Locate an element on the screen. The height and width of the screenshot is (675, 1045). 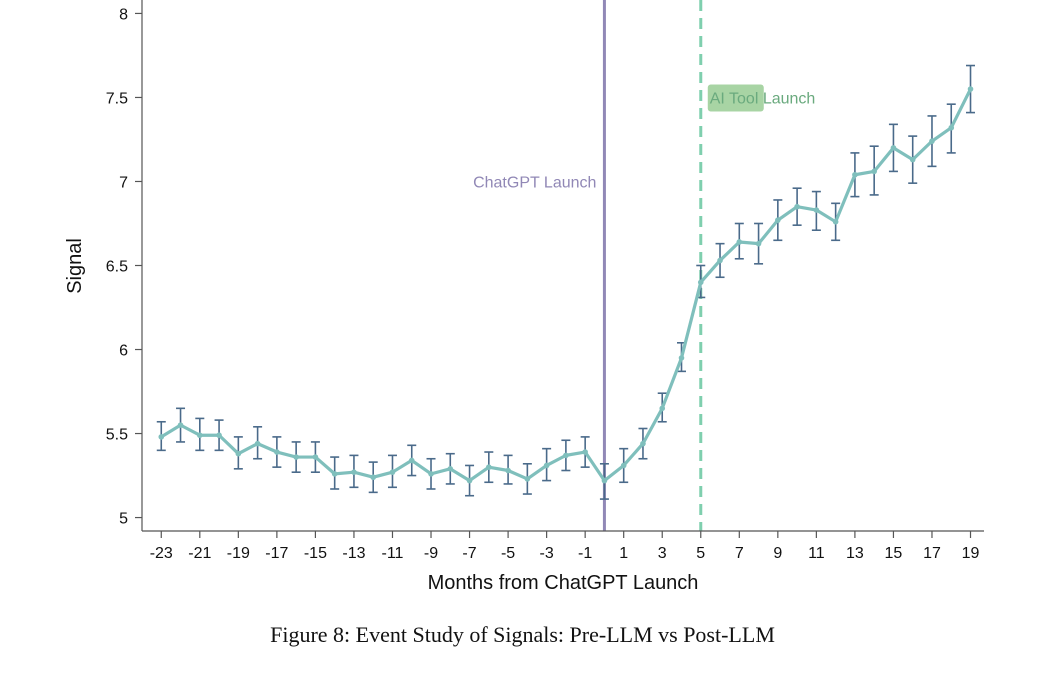
y-tick-label: 7 is located at coordinates (123, 182).